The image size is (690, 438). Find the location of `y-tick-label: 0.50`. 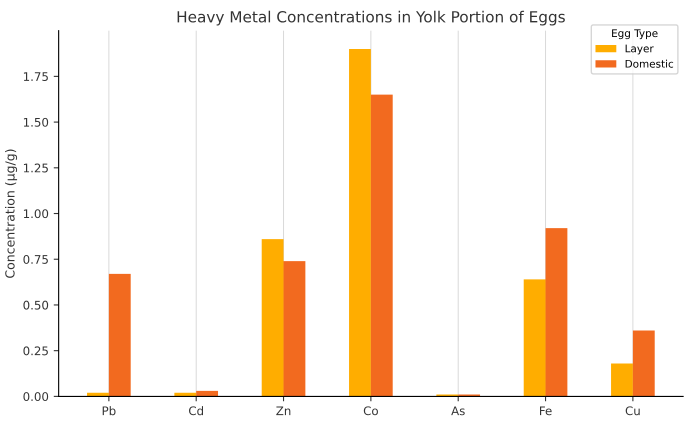

y-tick-label: 0.50 is located at coordinates (35, 305).